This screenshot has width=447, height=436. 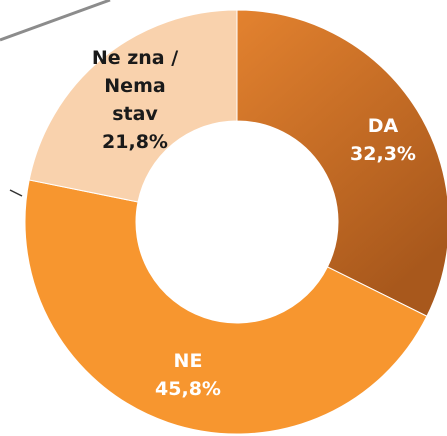 I want to click on decor-tick, so click(x=16, y=193).